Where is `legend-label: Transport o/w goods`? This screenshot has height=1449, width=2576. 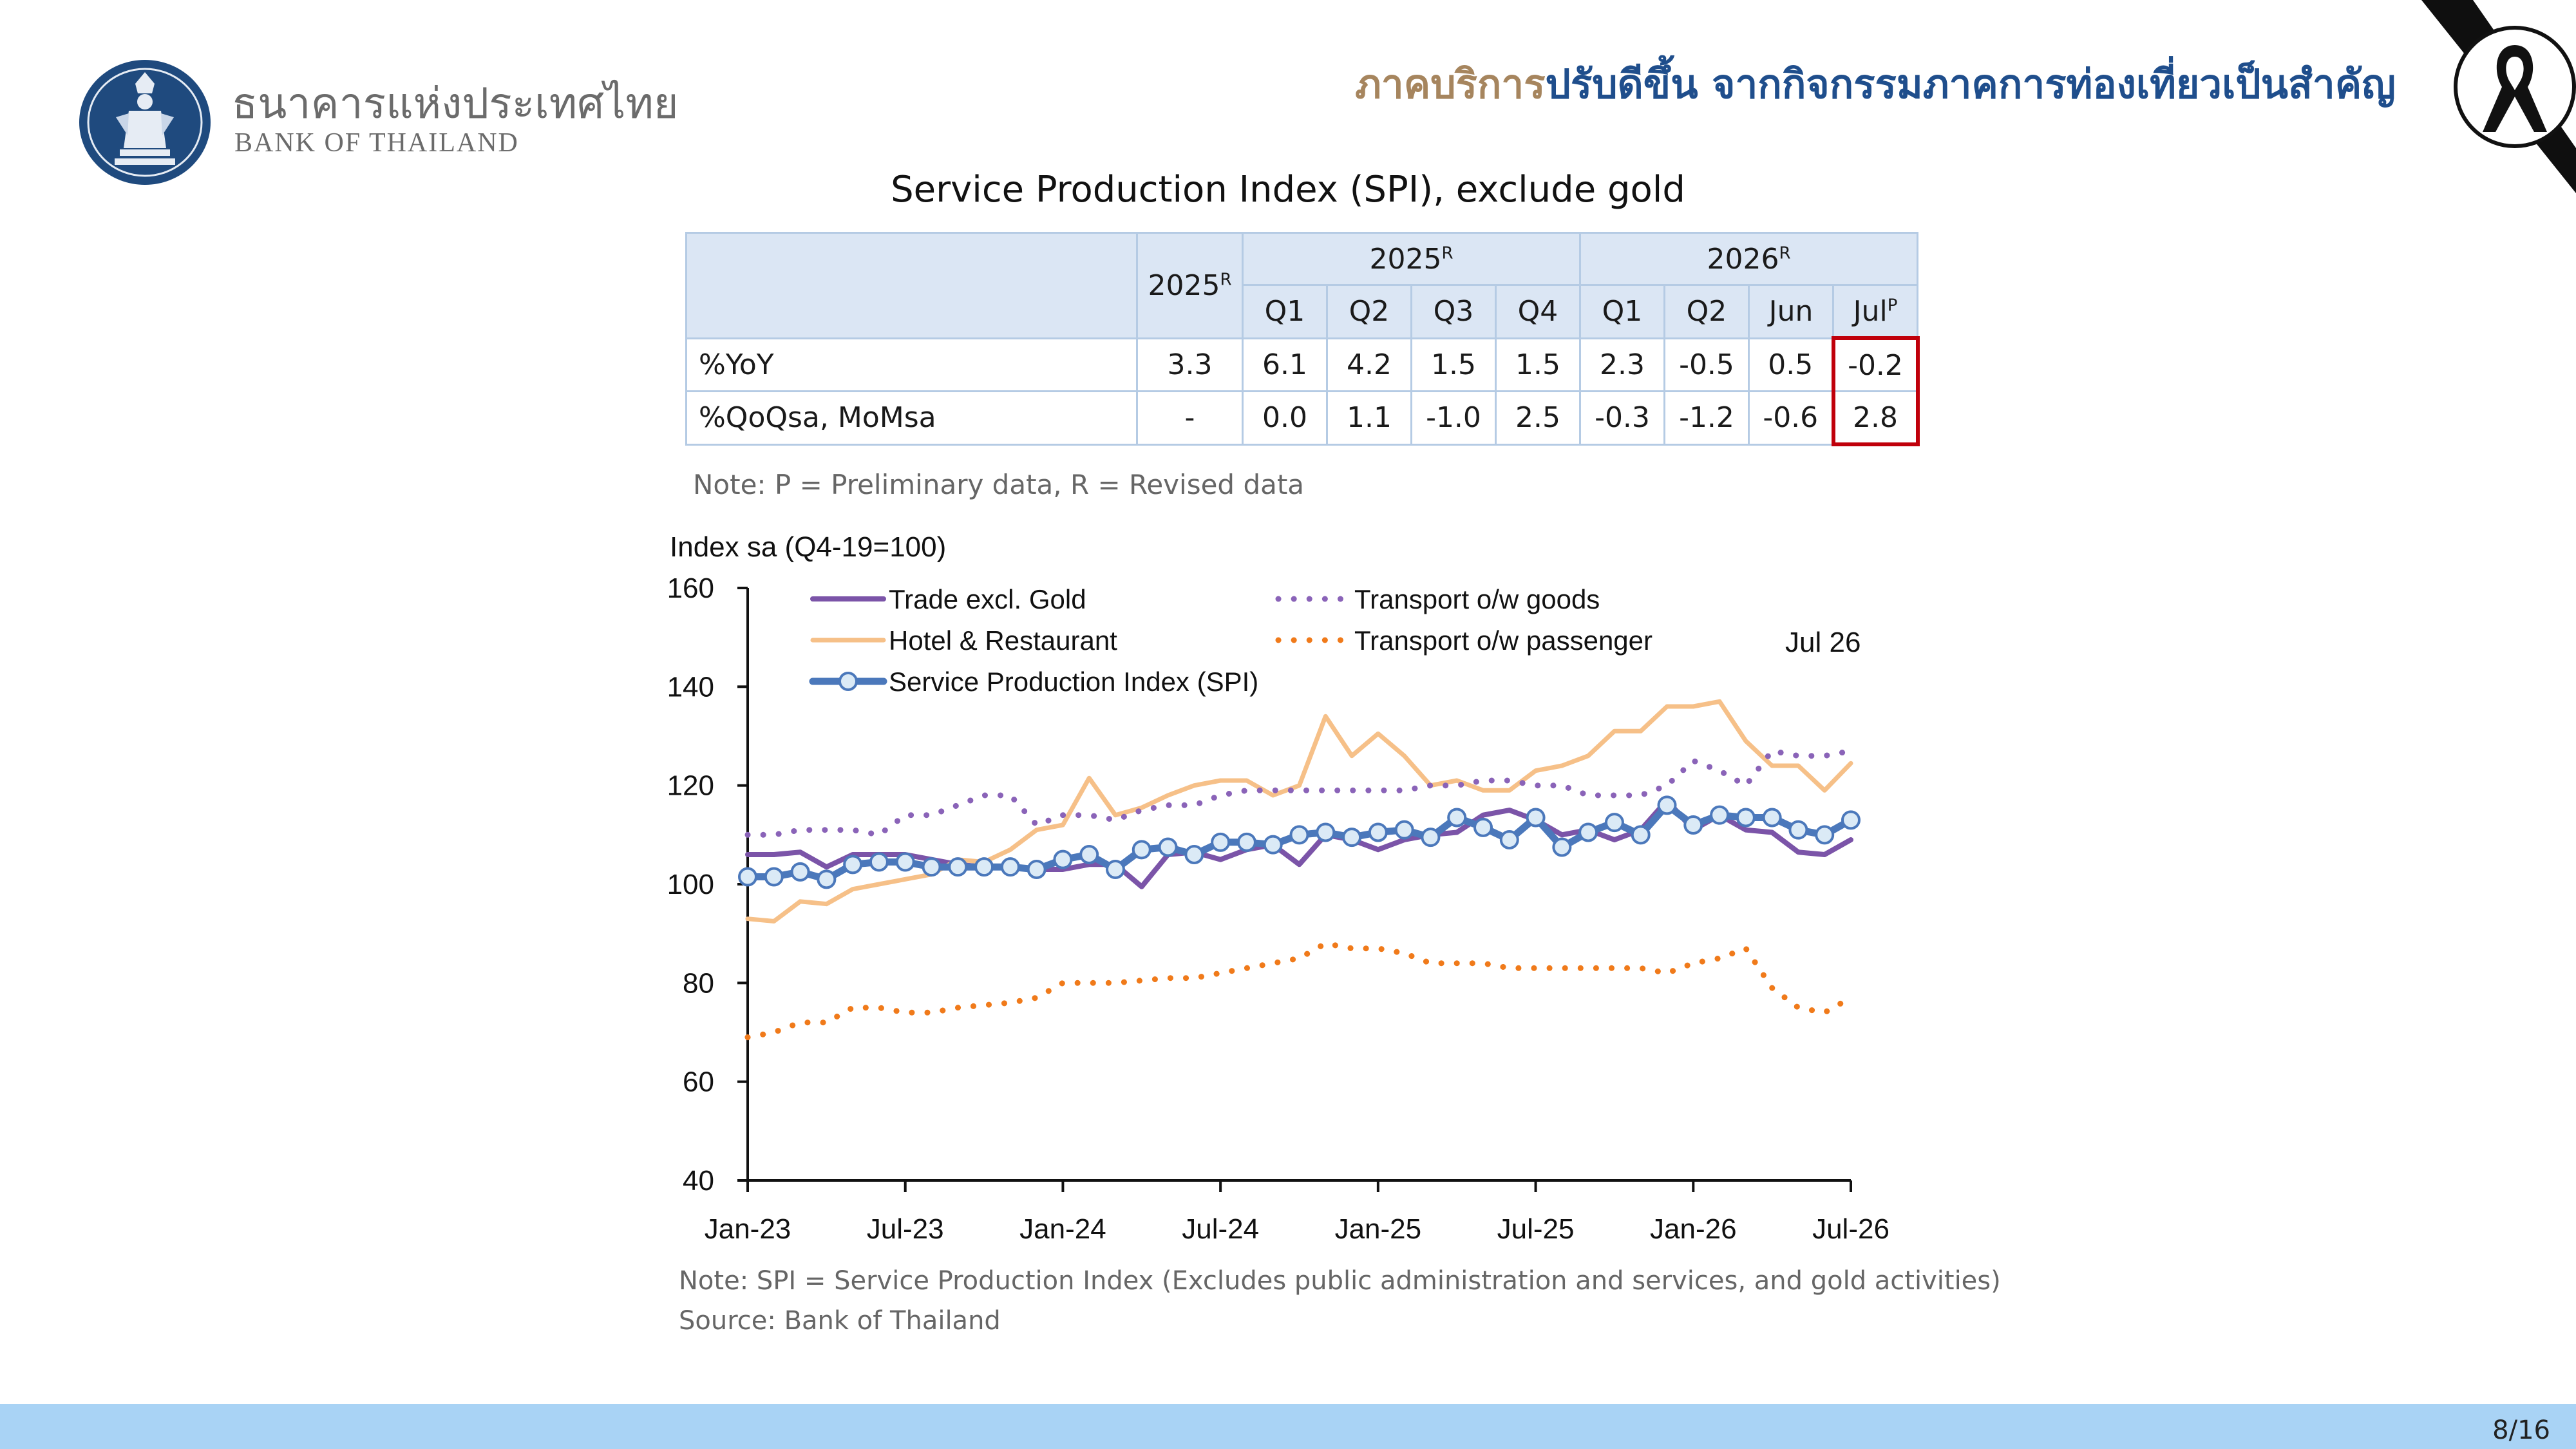 legend-label: Transport o/w goods is located at coordinates (1477, 599).